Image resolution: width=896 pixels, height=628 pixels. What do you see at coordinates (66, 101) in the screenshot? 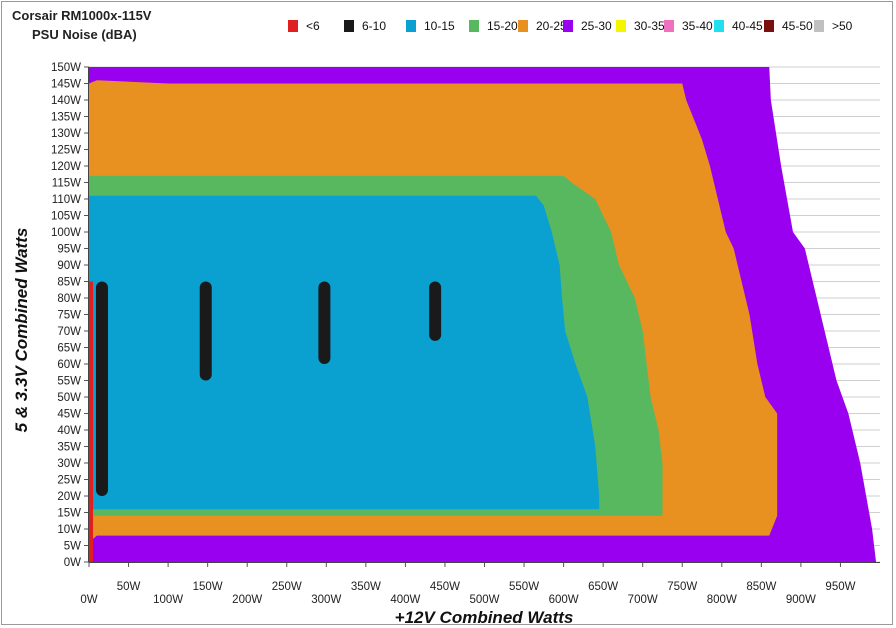
I see `y-tick-label: 140W` at bounding box center [66, 101].